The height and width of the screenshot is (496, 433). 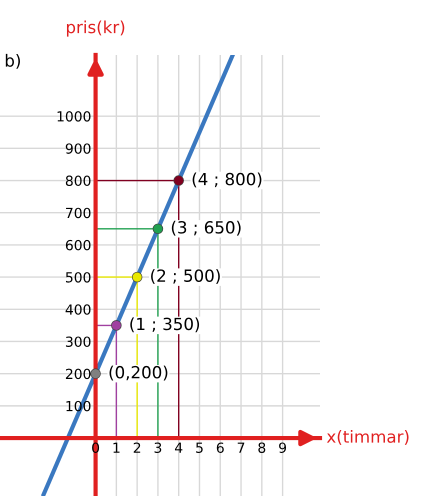 What do you see at coordinates (165, 324) in the screenshot?
I see `annotation: (1 ; 350)` at bounding box center [165, 324].